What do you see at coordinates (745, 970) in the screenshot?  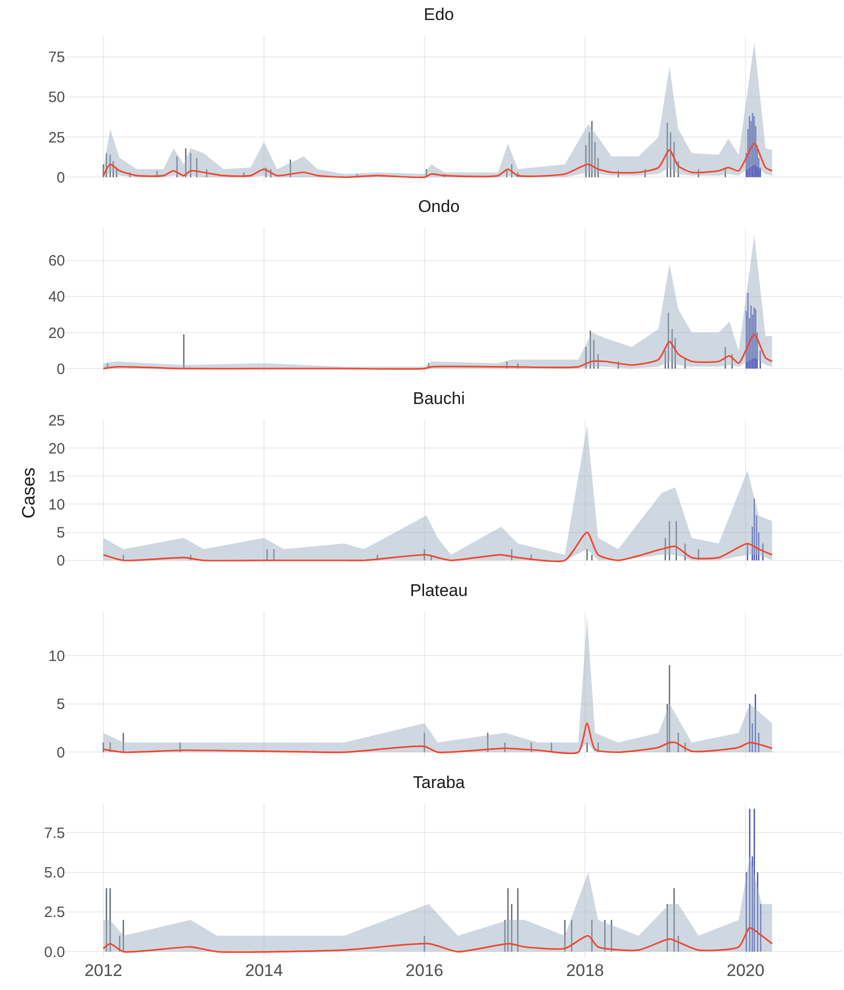 I see `x-tick-label: 2020` at bounding box center [745, 970].